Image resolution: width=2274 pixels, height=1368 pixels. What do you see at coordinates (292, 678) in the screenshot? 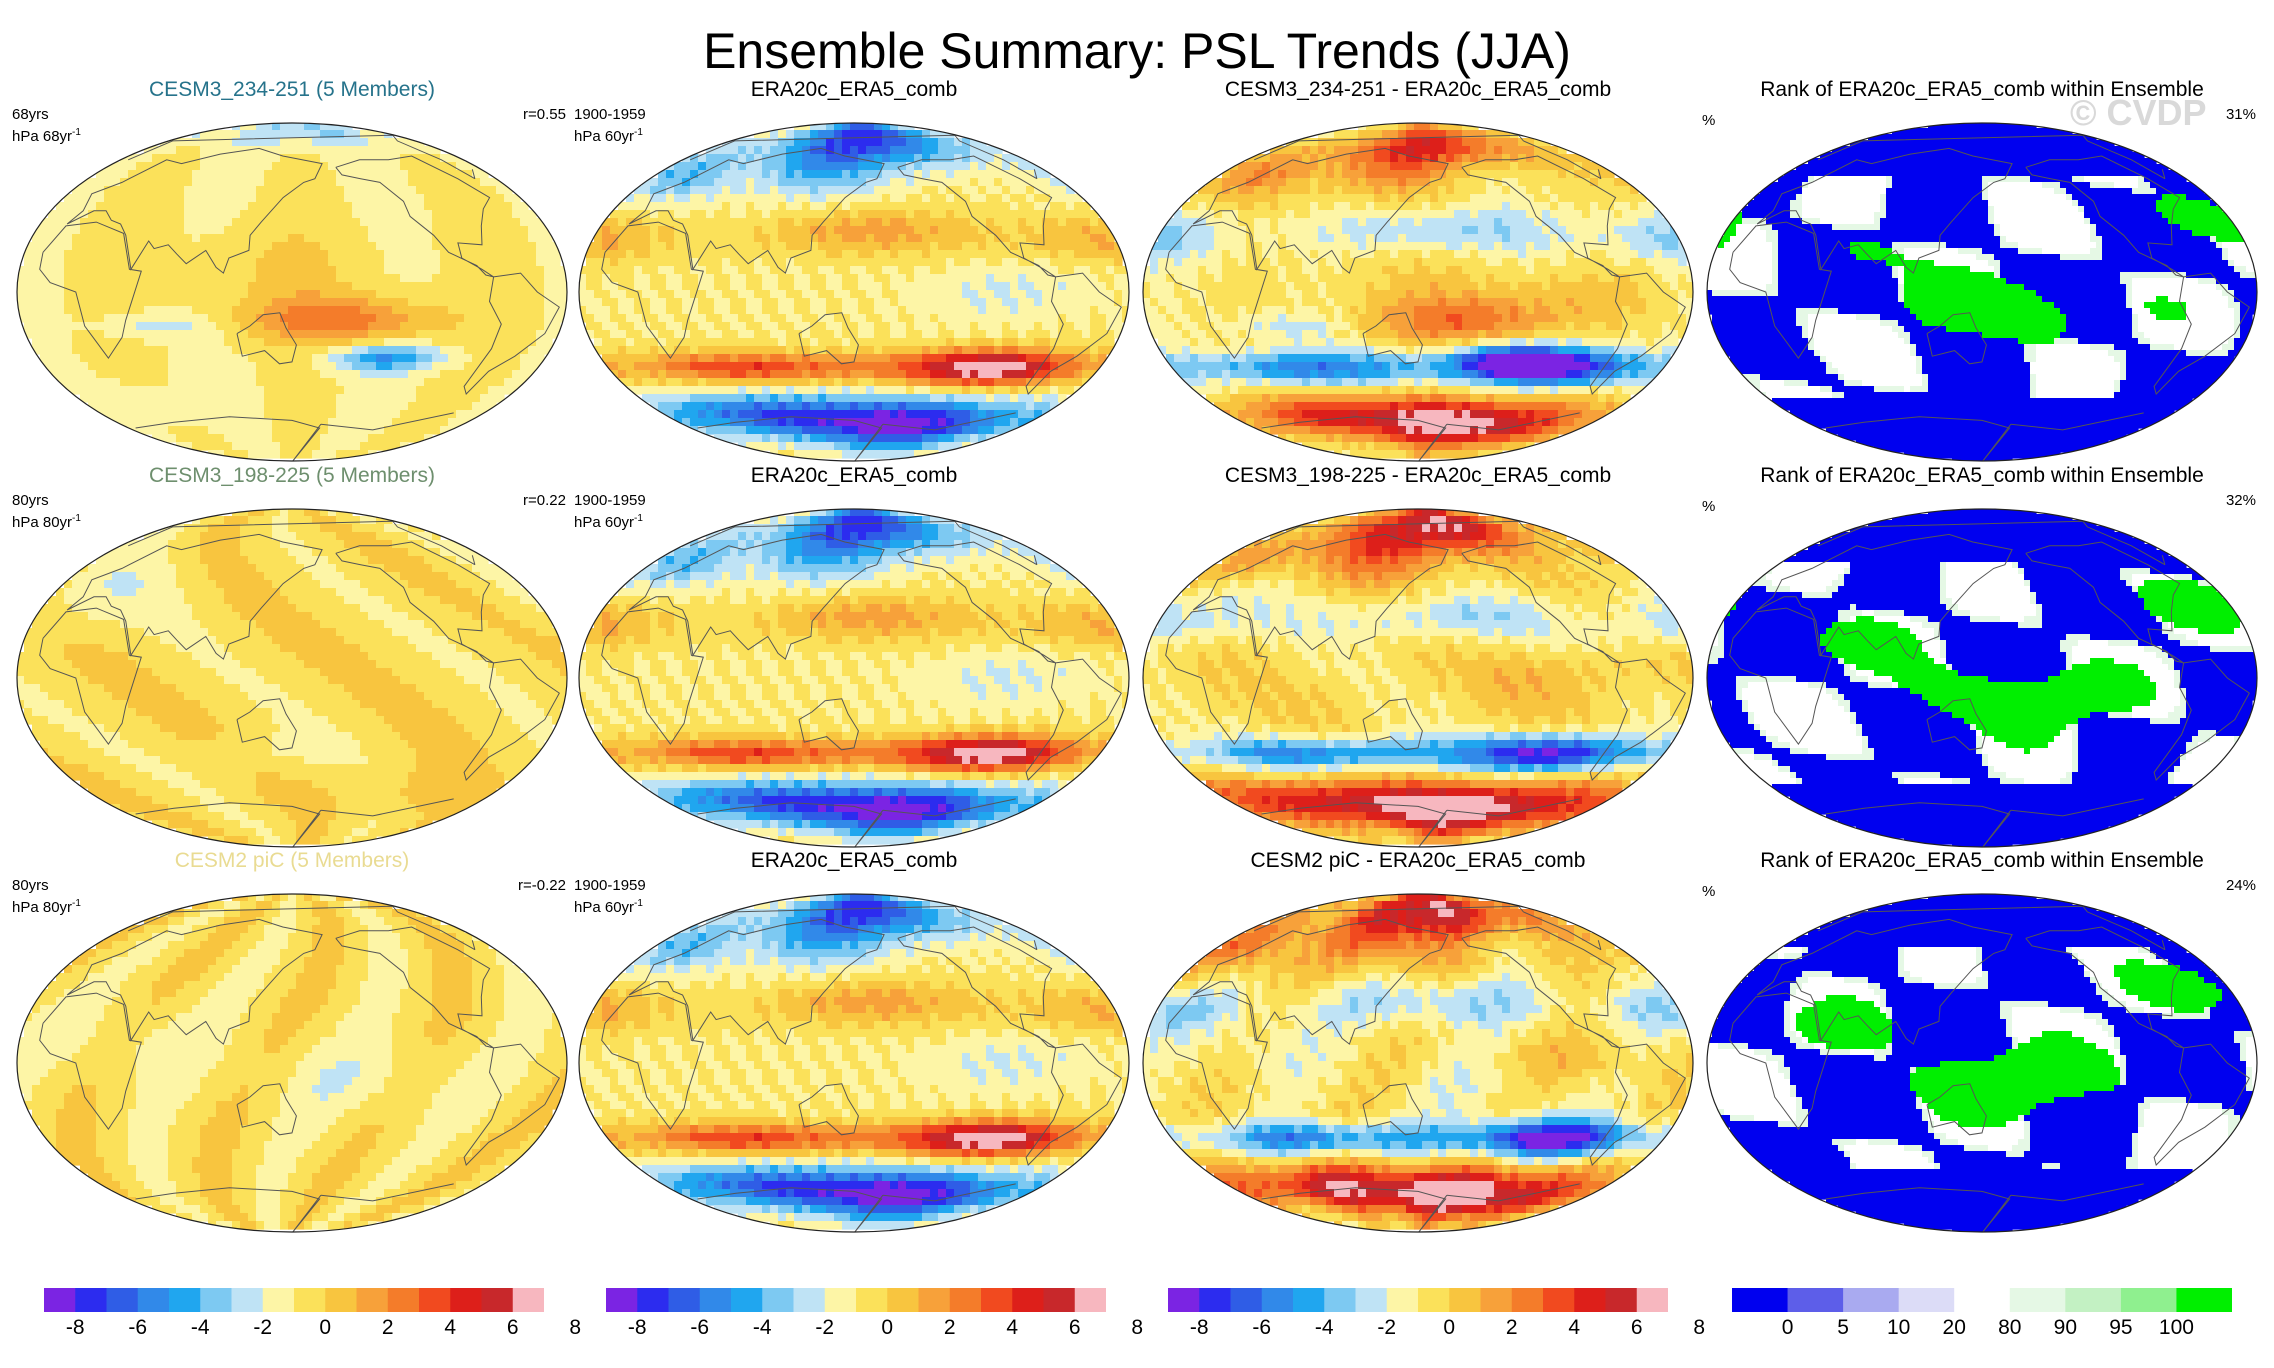
I see `row2-model-map` at bounding box center [292, 678].